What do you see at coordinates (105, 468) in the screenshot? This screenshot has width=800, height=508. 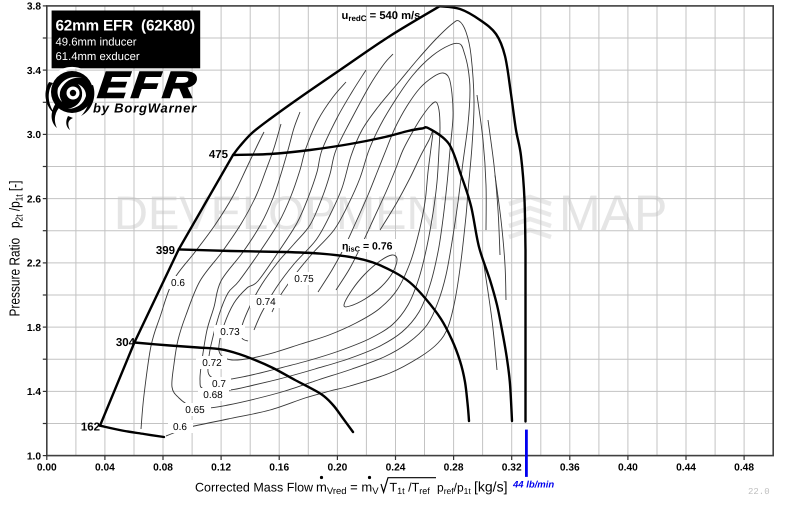 I see `svg-text: 0.04` at bounding box center [105, 468].